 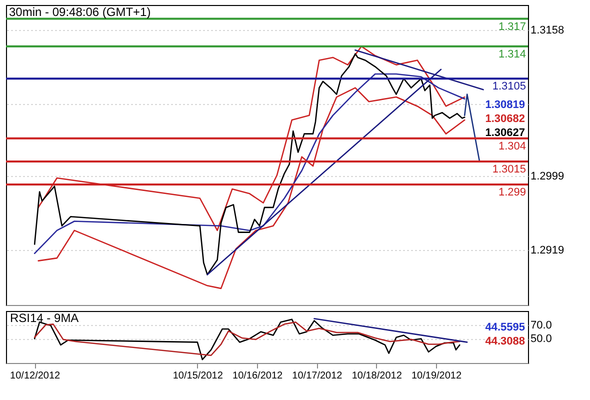 I want to click on ref-line-label: 1.3015, so click(x=509, y=169).